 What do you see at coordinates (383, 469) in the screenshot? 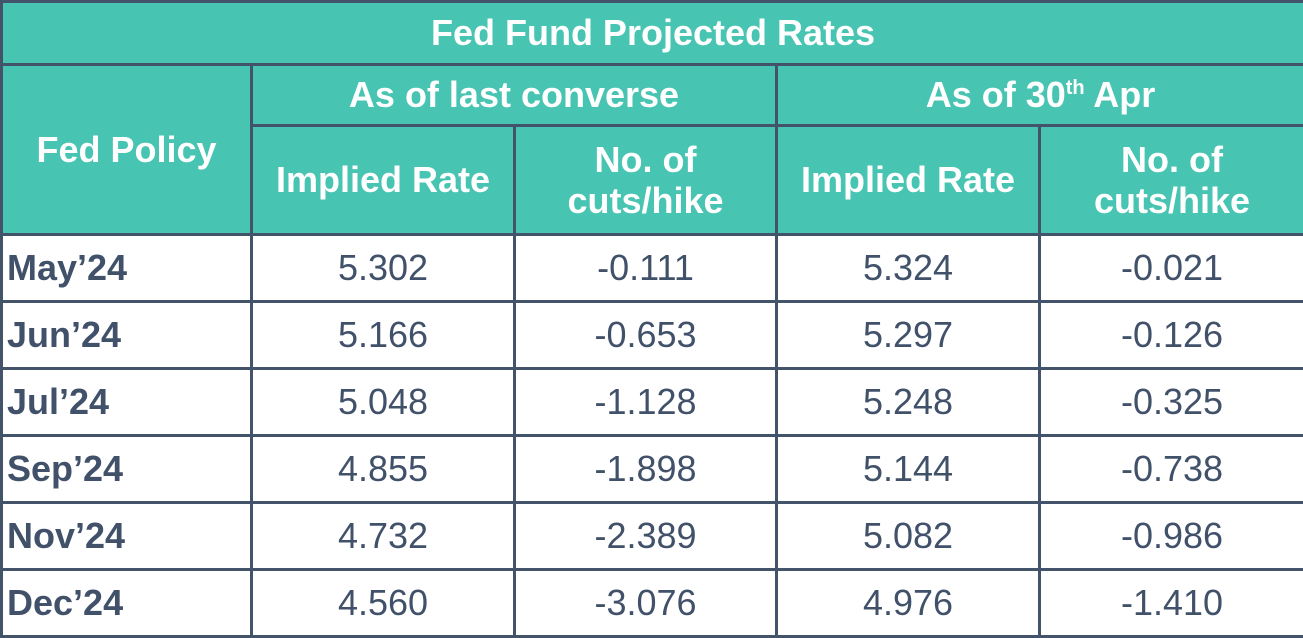
I see `last-implied-rate-cell: 4.855` at bounding box center [383, 469].